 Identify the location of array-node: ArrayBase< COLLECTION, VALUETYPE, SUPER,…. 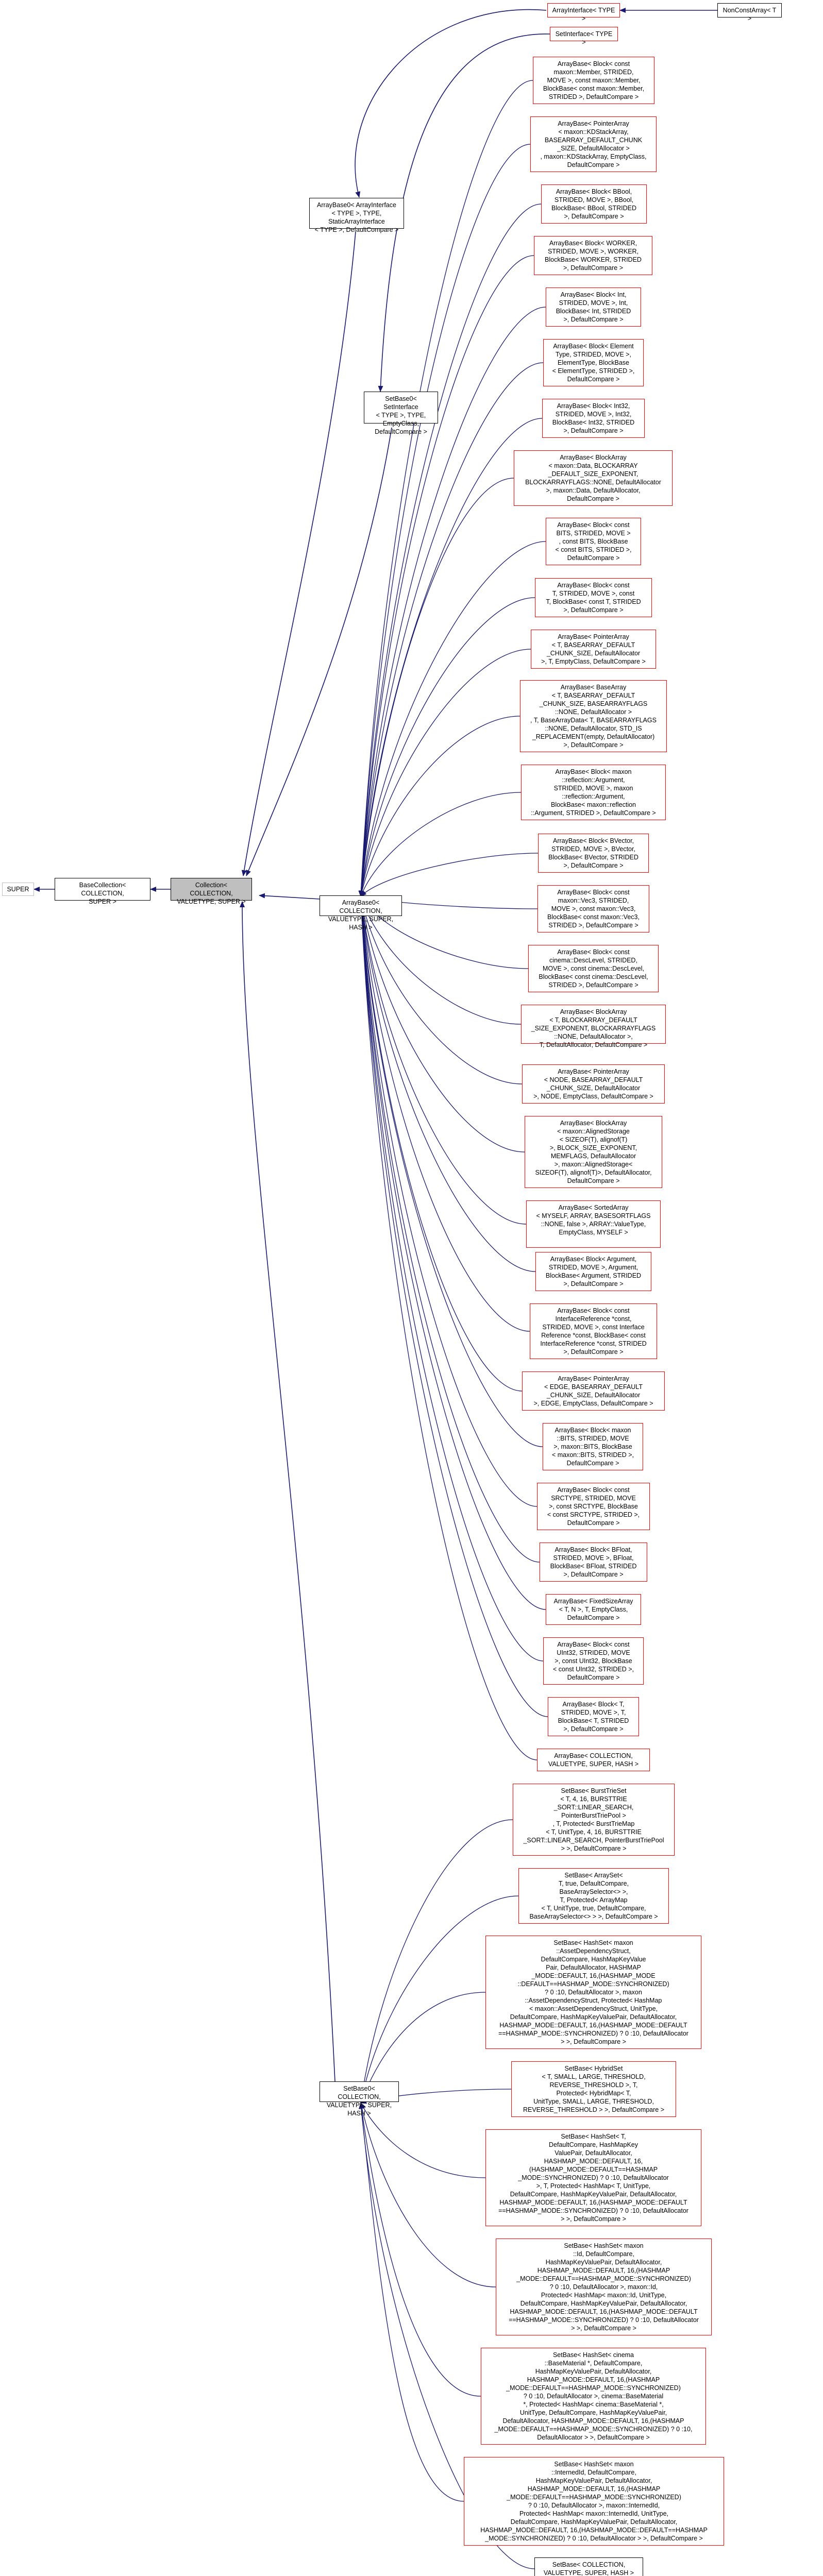
(593, 1760).